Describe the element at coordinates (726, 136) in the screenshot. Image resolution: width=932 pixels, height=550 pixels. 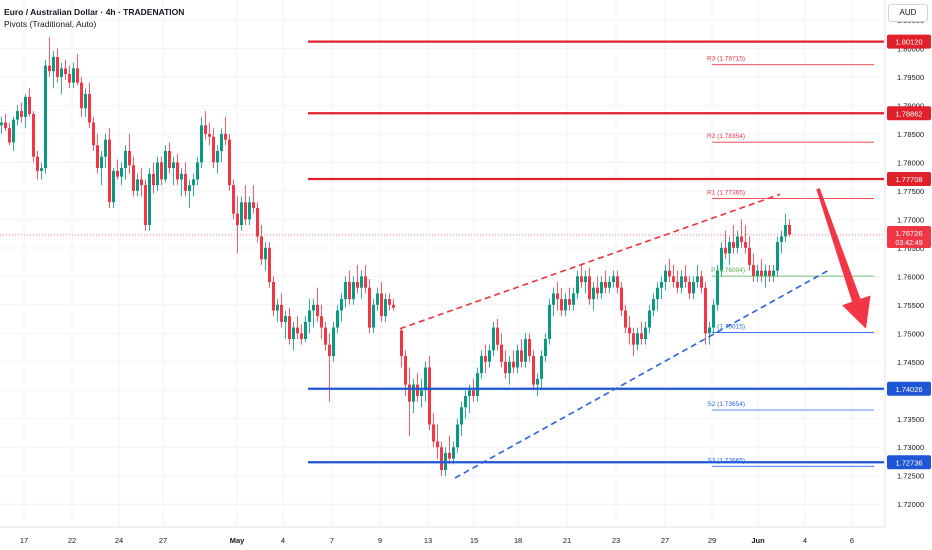
I see `pivot-label-r2: R2 (1.78354)` at that location.